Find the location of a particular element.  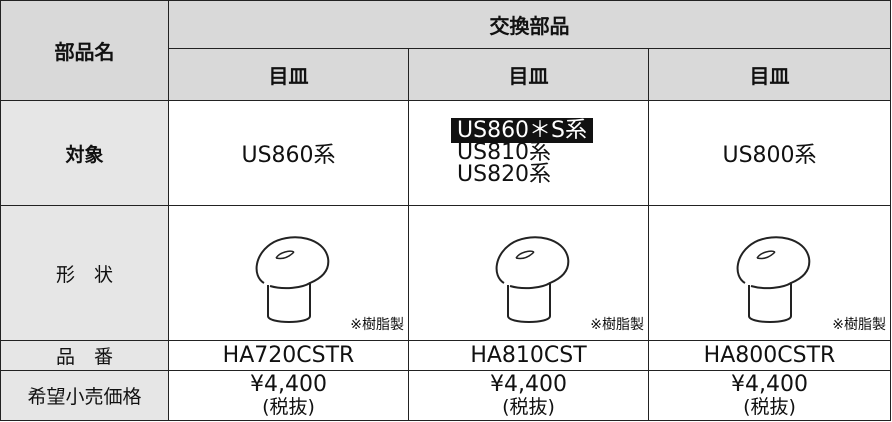

header-cell: 交換部品 is located at coordinates (529, 24).